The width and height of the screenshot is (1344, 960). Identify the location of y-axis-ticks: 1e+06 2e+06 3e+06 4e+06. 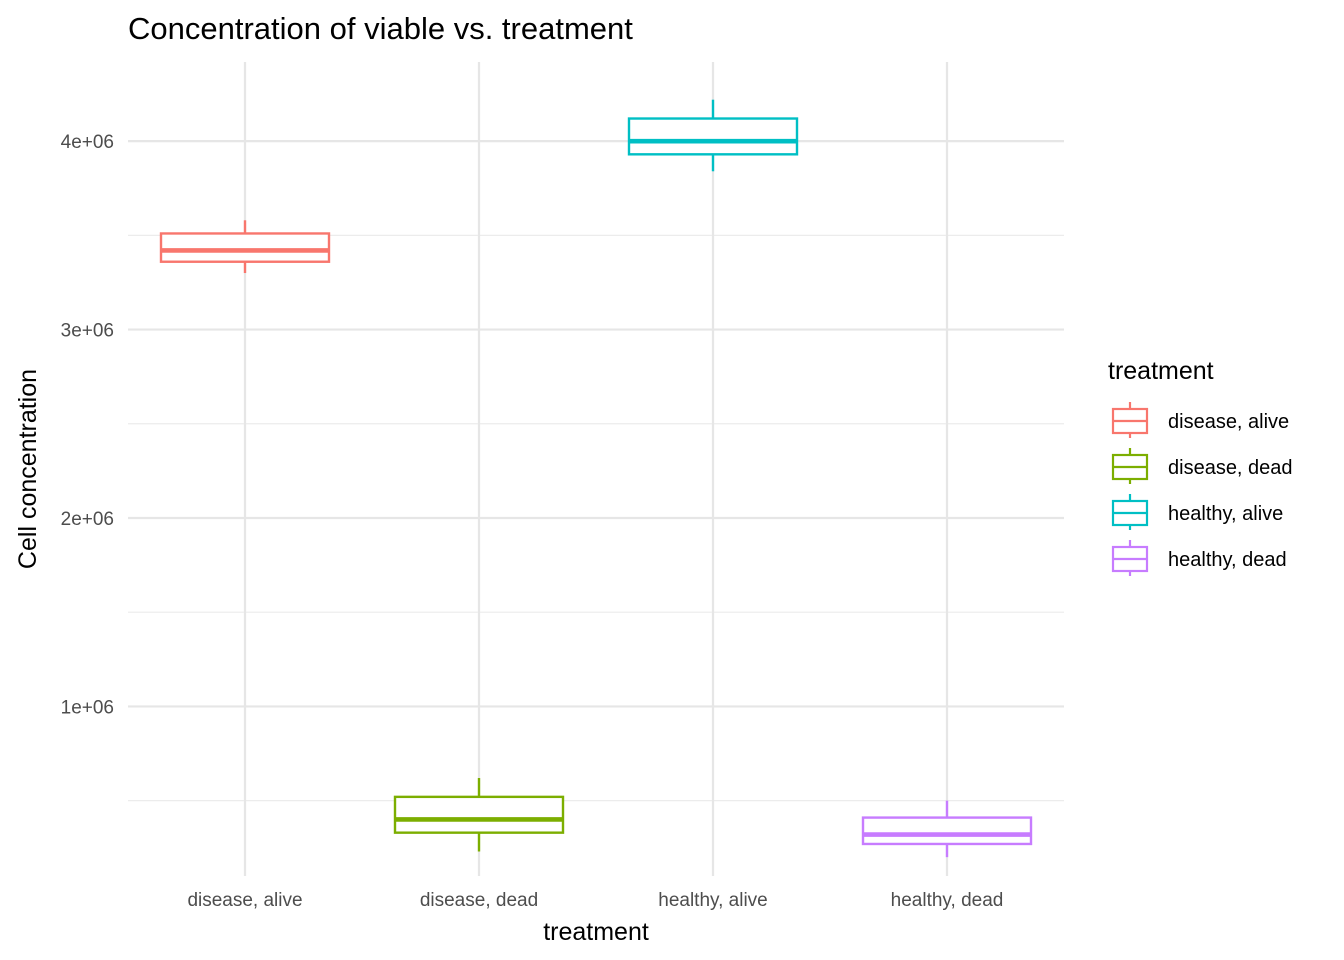
(87, 425).